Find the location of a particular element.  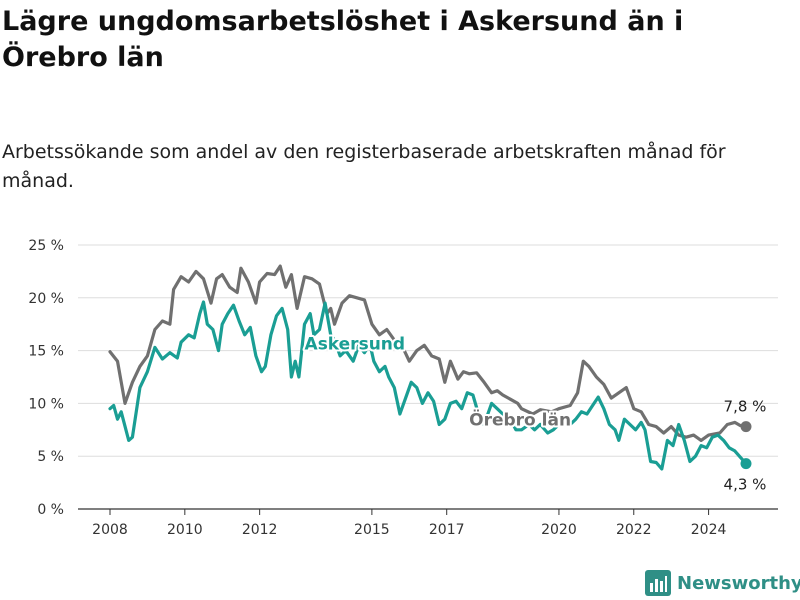

brand-name: Newsworthy is located at coordinates (738, 583).